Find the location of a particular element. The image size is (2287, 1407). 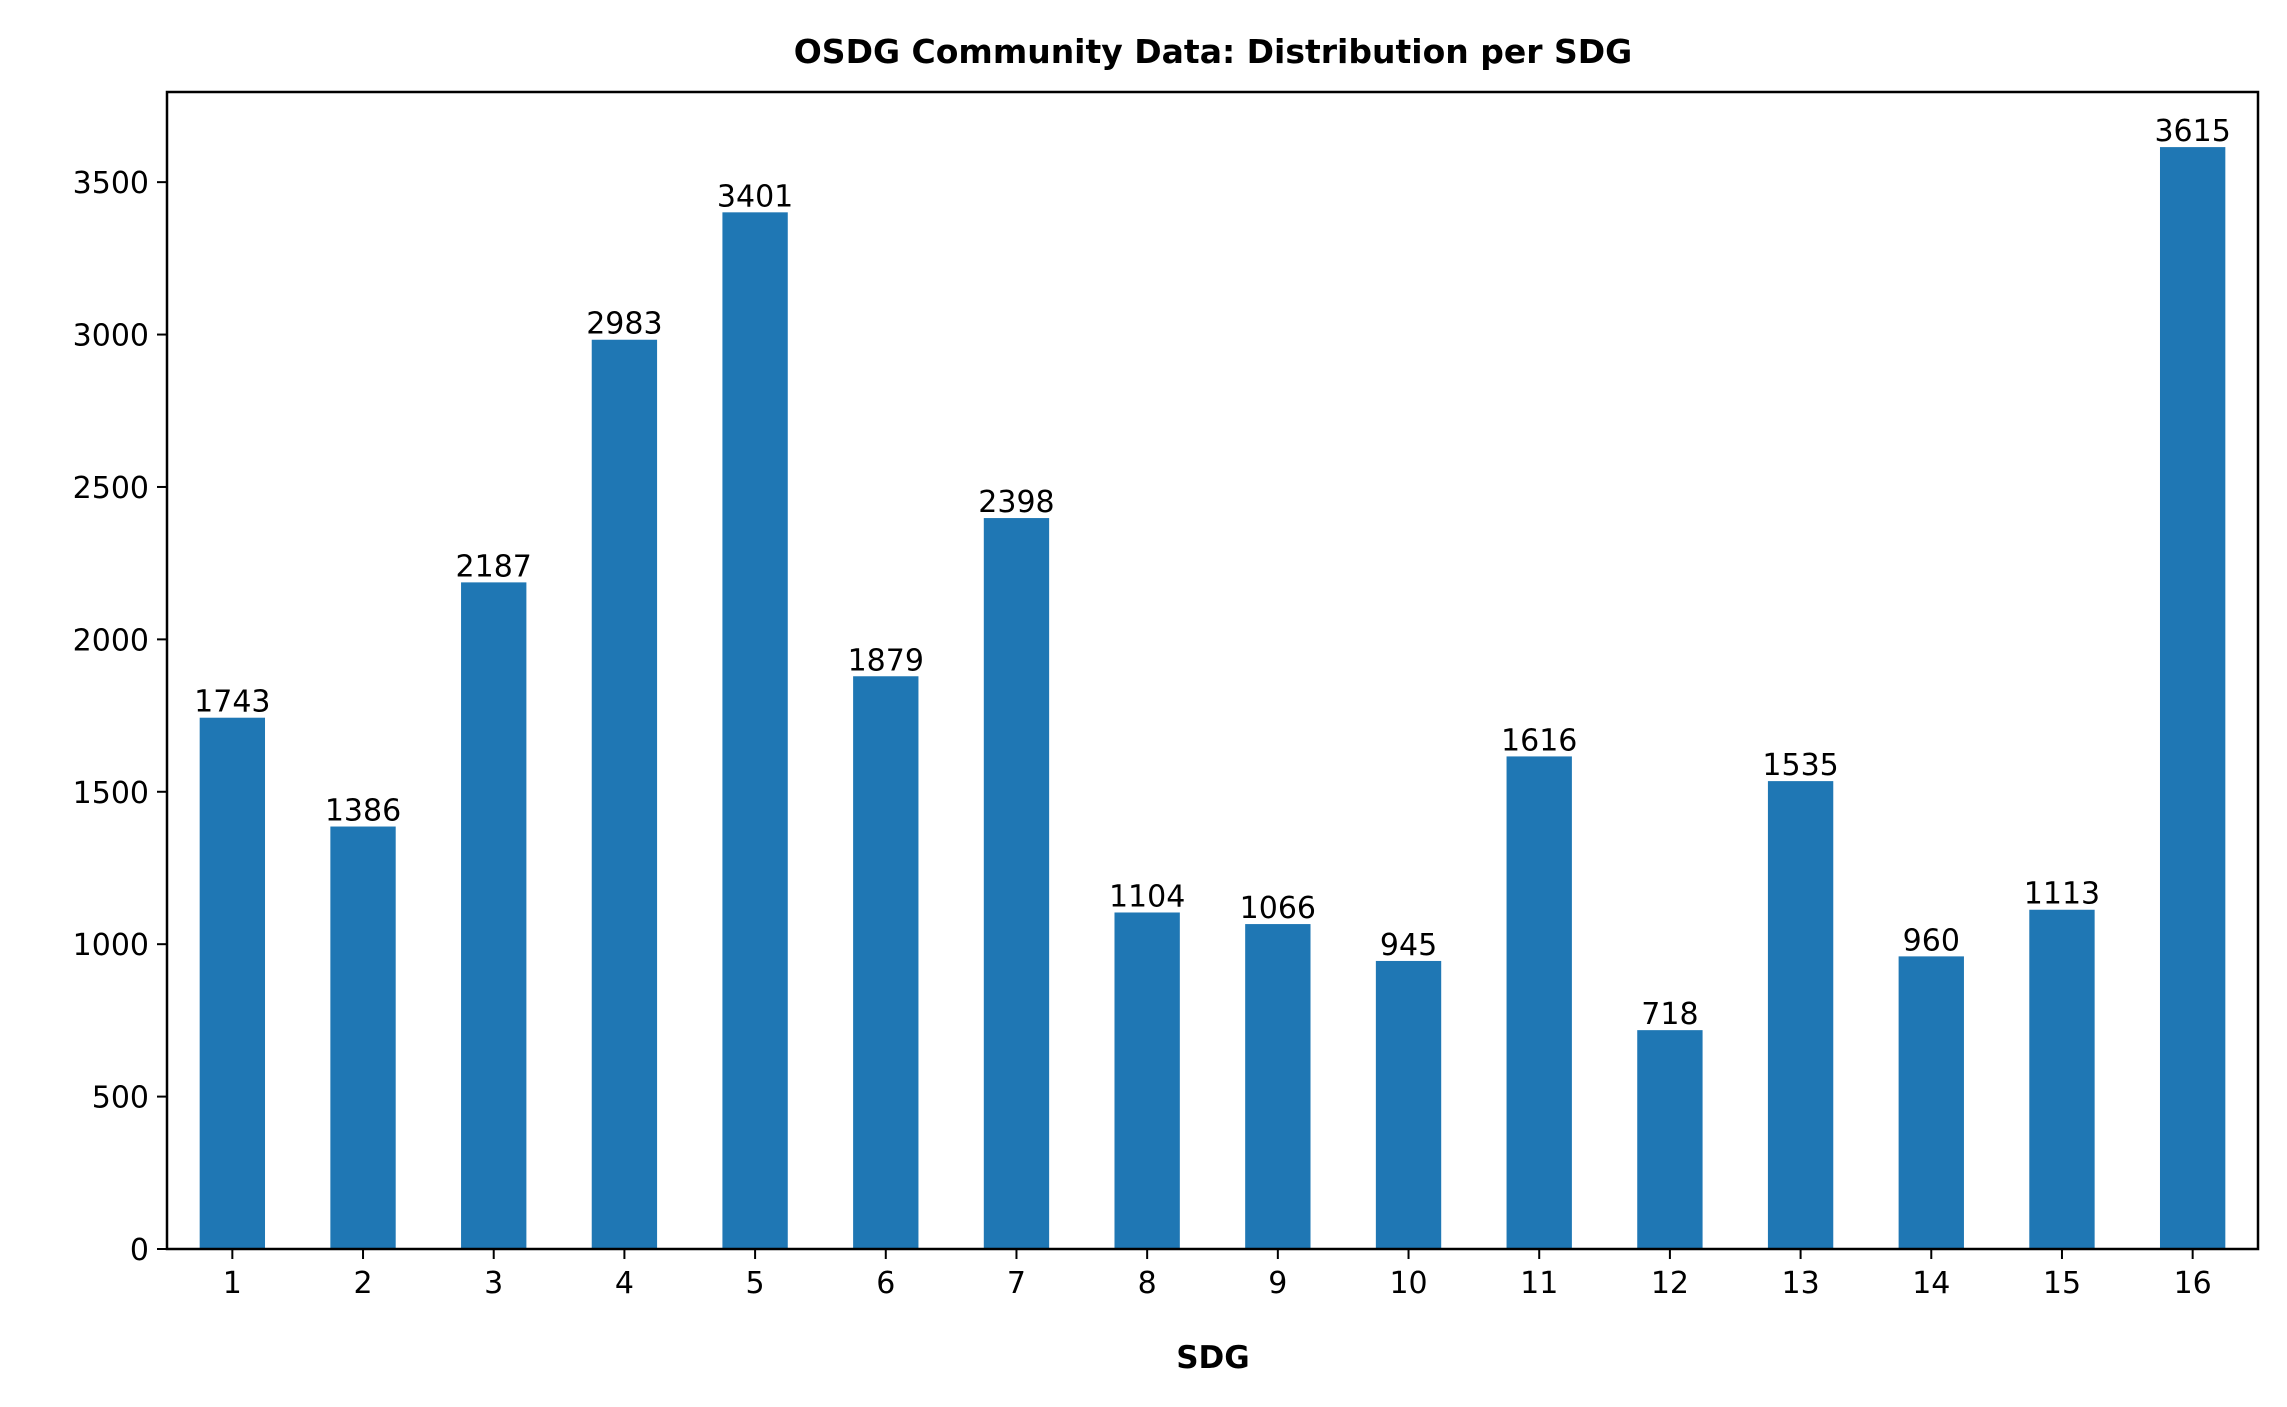

bar-value-label: 1066 is located at coordinates (1278, 908).